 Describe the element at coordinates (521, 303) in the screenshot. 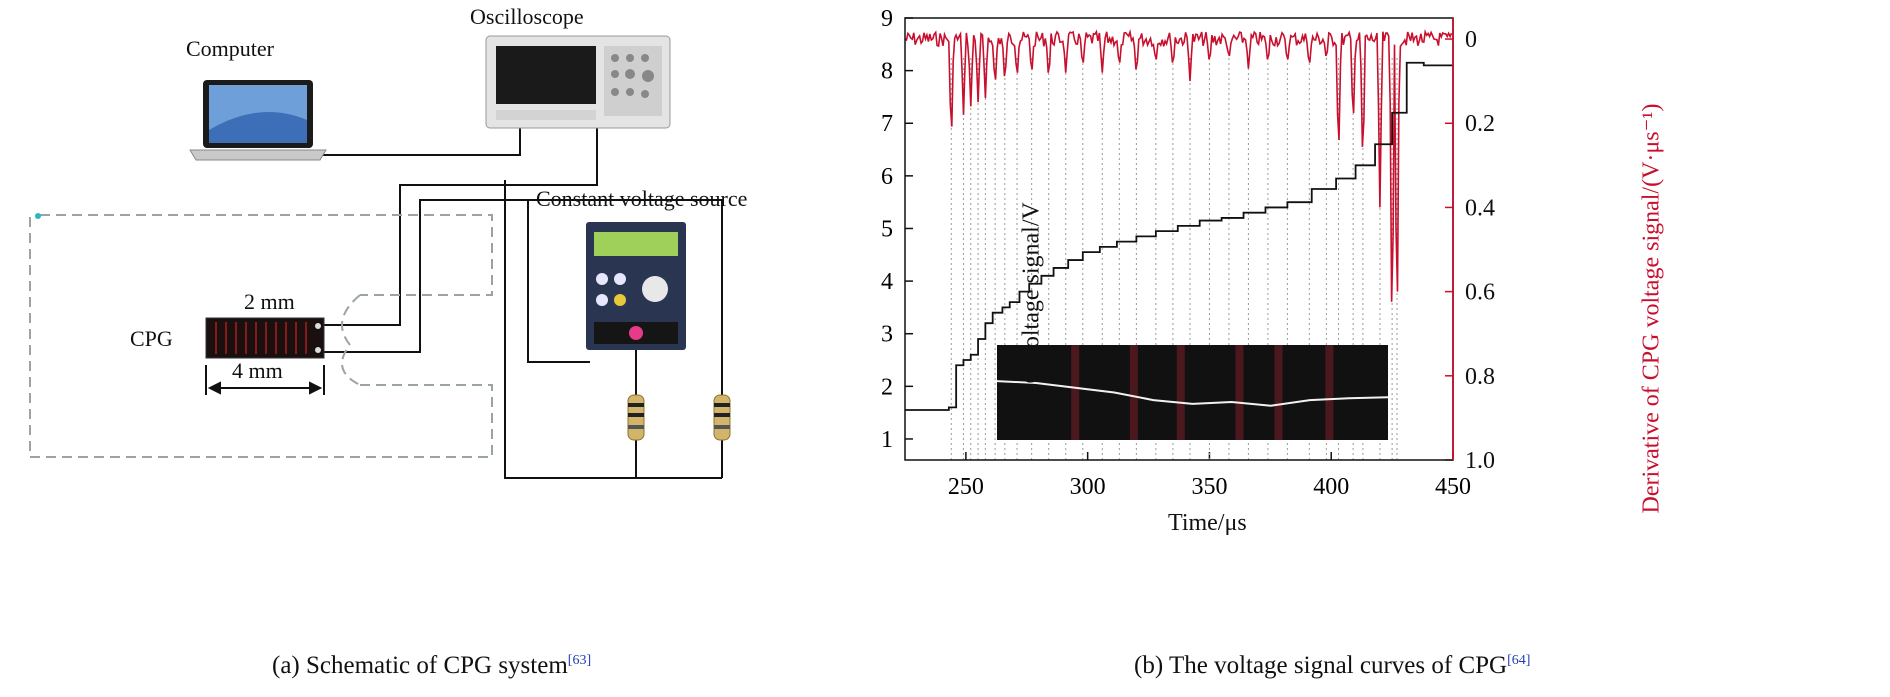

I see `circuit-wires` at that location.